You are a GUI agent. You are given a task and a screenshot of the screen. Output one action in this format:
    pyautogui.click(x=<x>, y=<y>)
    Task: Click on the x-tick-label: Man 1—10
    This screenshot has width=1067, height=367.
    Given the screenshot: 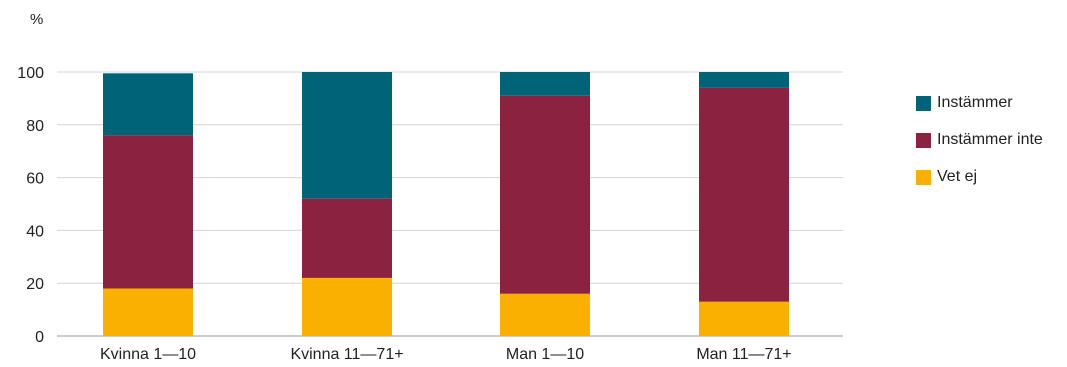 What is the action you would take?
    pyautogui.click(x=545, y=354)
    